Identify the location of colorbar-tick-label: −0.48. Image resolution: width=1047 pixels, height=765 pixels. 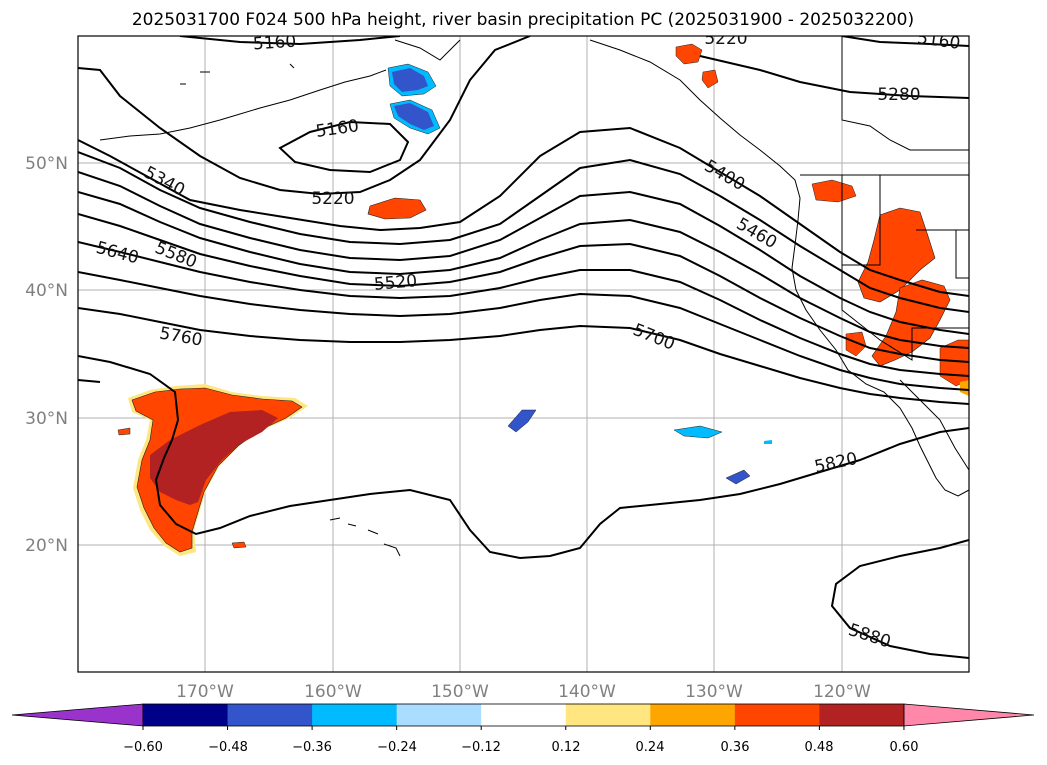
(228, 747).